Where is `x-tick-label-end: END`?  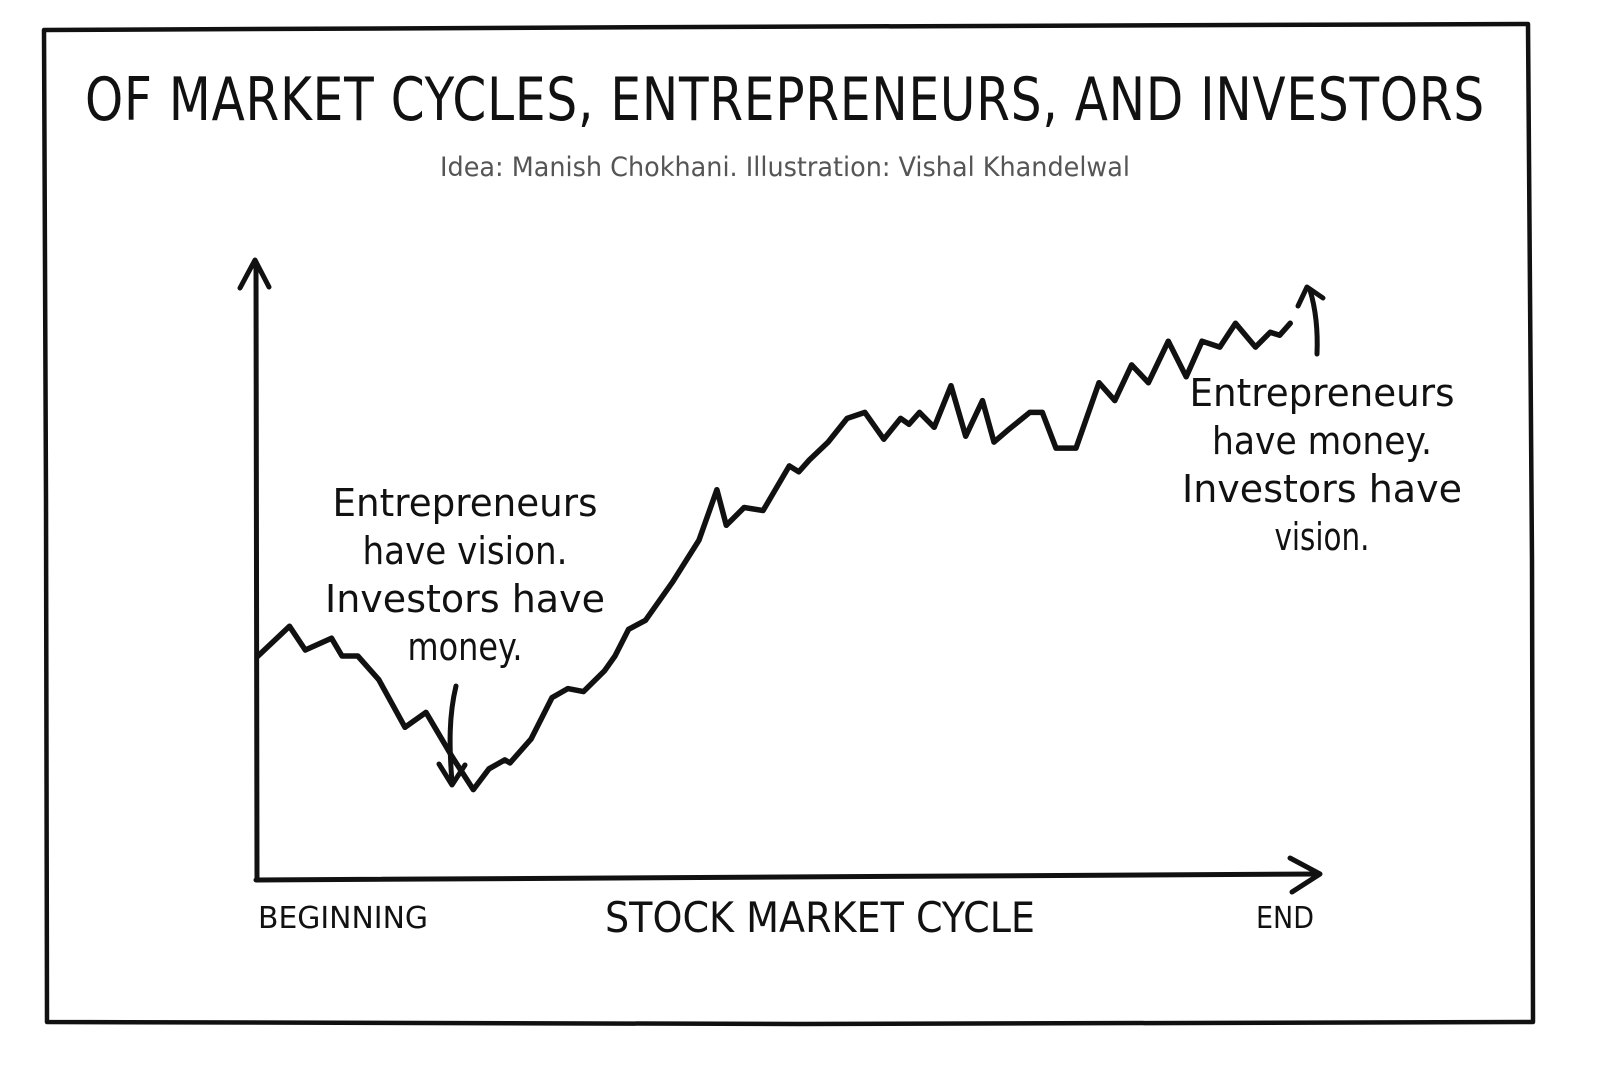
x-tick-label-end: END is located at coordinates (1285, 918).